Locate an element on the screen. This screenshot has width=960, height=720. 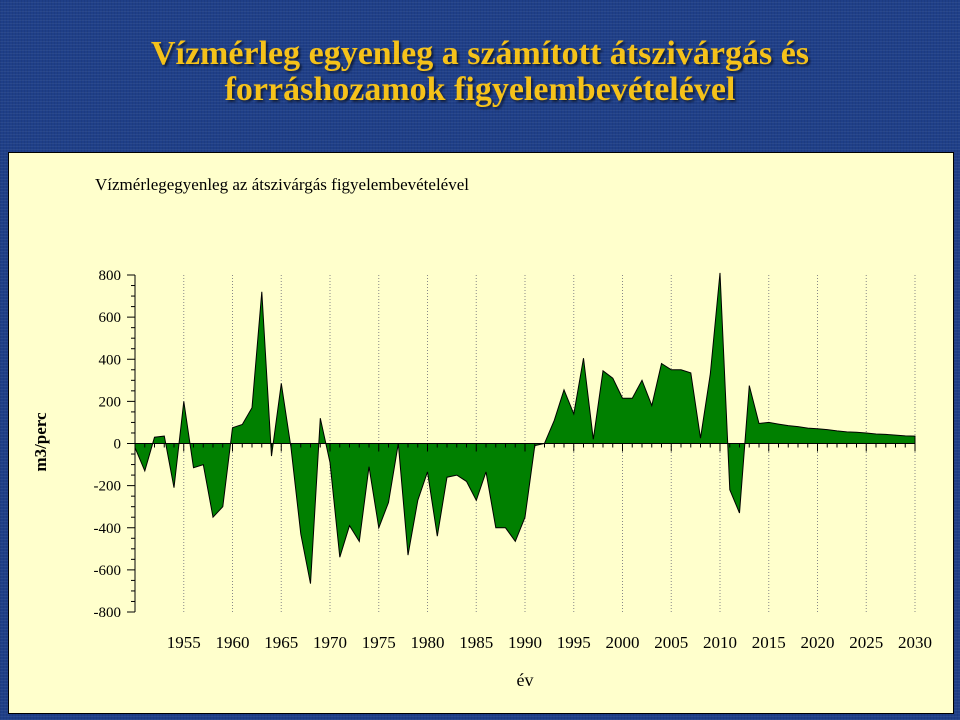
y-tick-label: -800 is located at coordinates (108, 613).